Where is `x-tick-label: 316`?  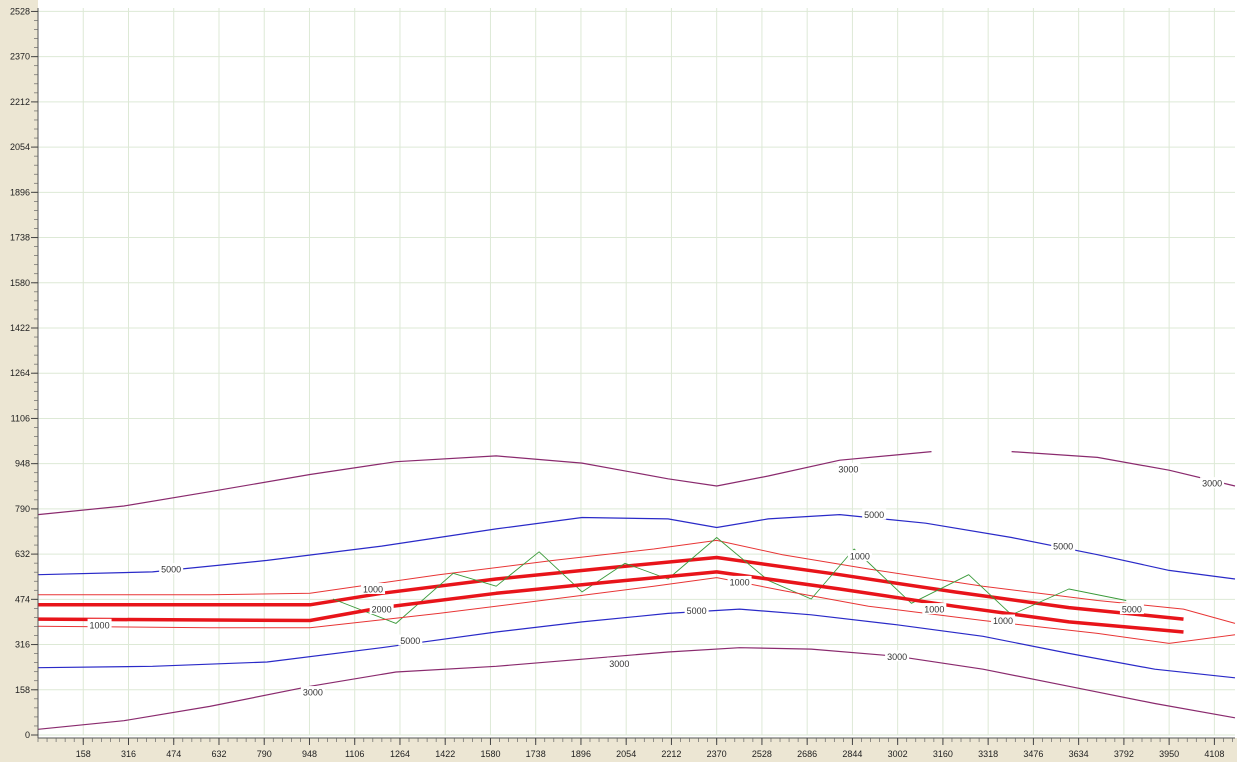 x-tick-label: 316 is located at coordinates (128, 754).